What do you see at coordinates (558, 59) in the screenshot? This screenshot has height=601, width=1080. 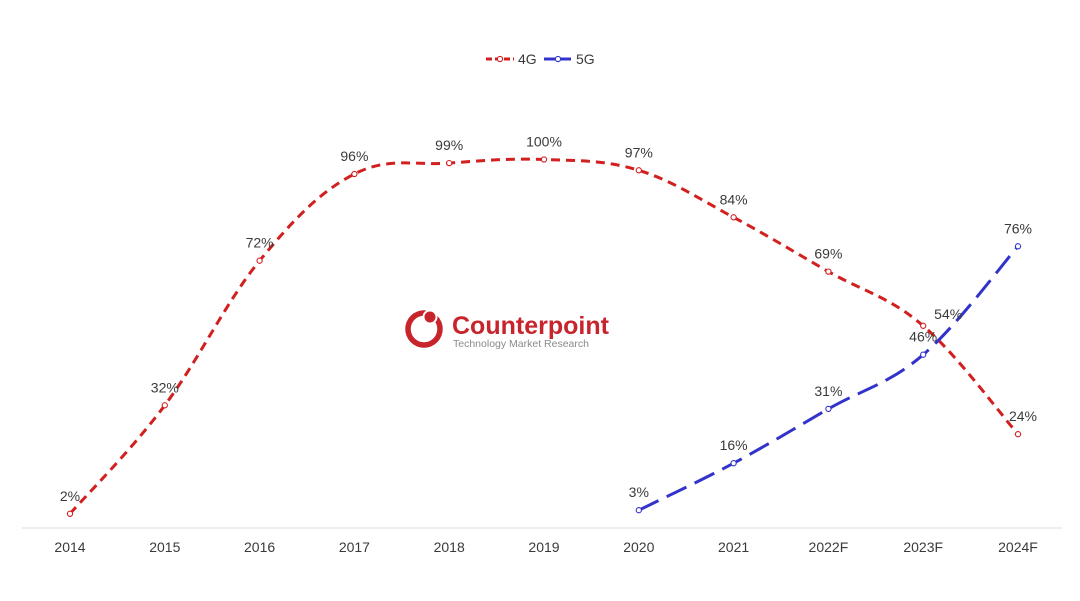 I see `legend-marker-5g` at bounding box center [558, 59].